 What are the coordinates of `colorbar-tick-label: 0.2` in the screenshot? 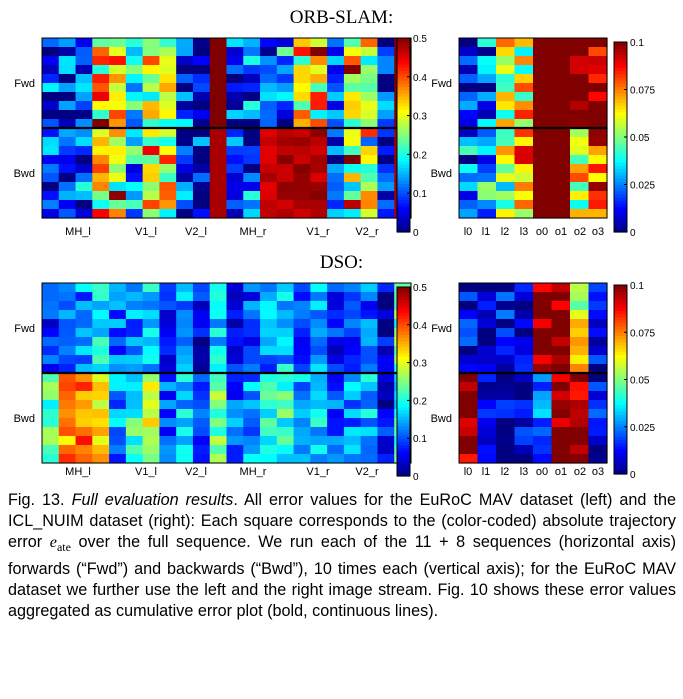 It's located at (420, 155).